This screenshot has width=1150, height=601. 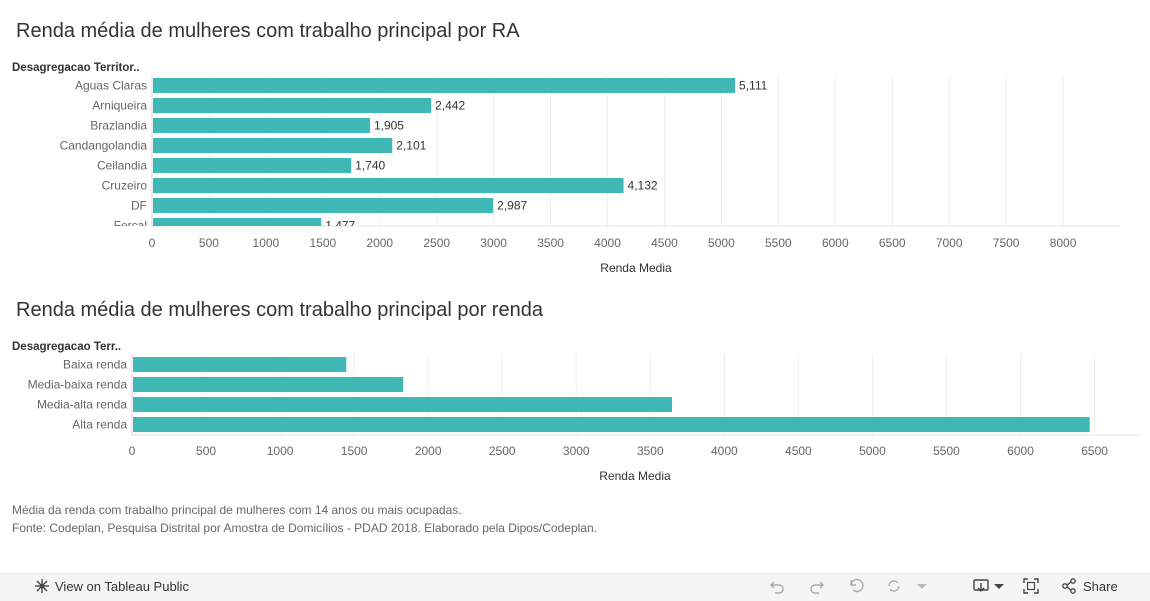 What do you see at coordinates (857, 586) in the screenshot?
I see `revert-icon` at bounding box center [857, 586].